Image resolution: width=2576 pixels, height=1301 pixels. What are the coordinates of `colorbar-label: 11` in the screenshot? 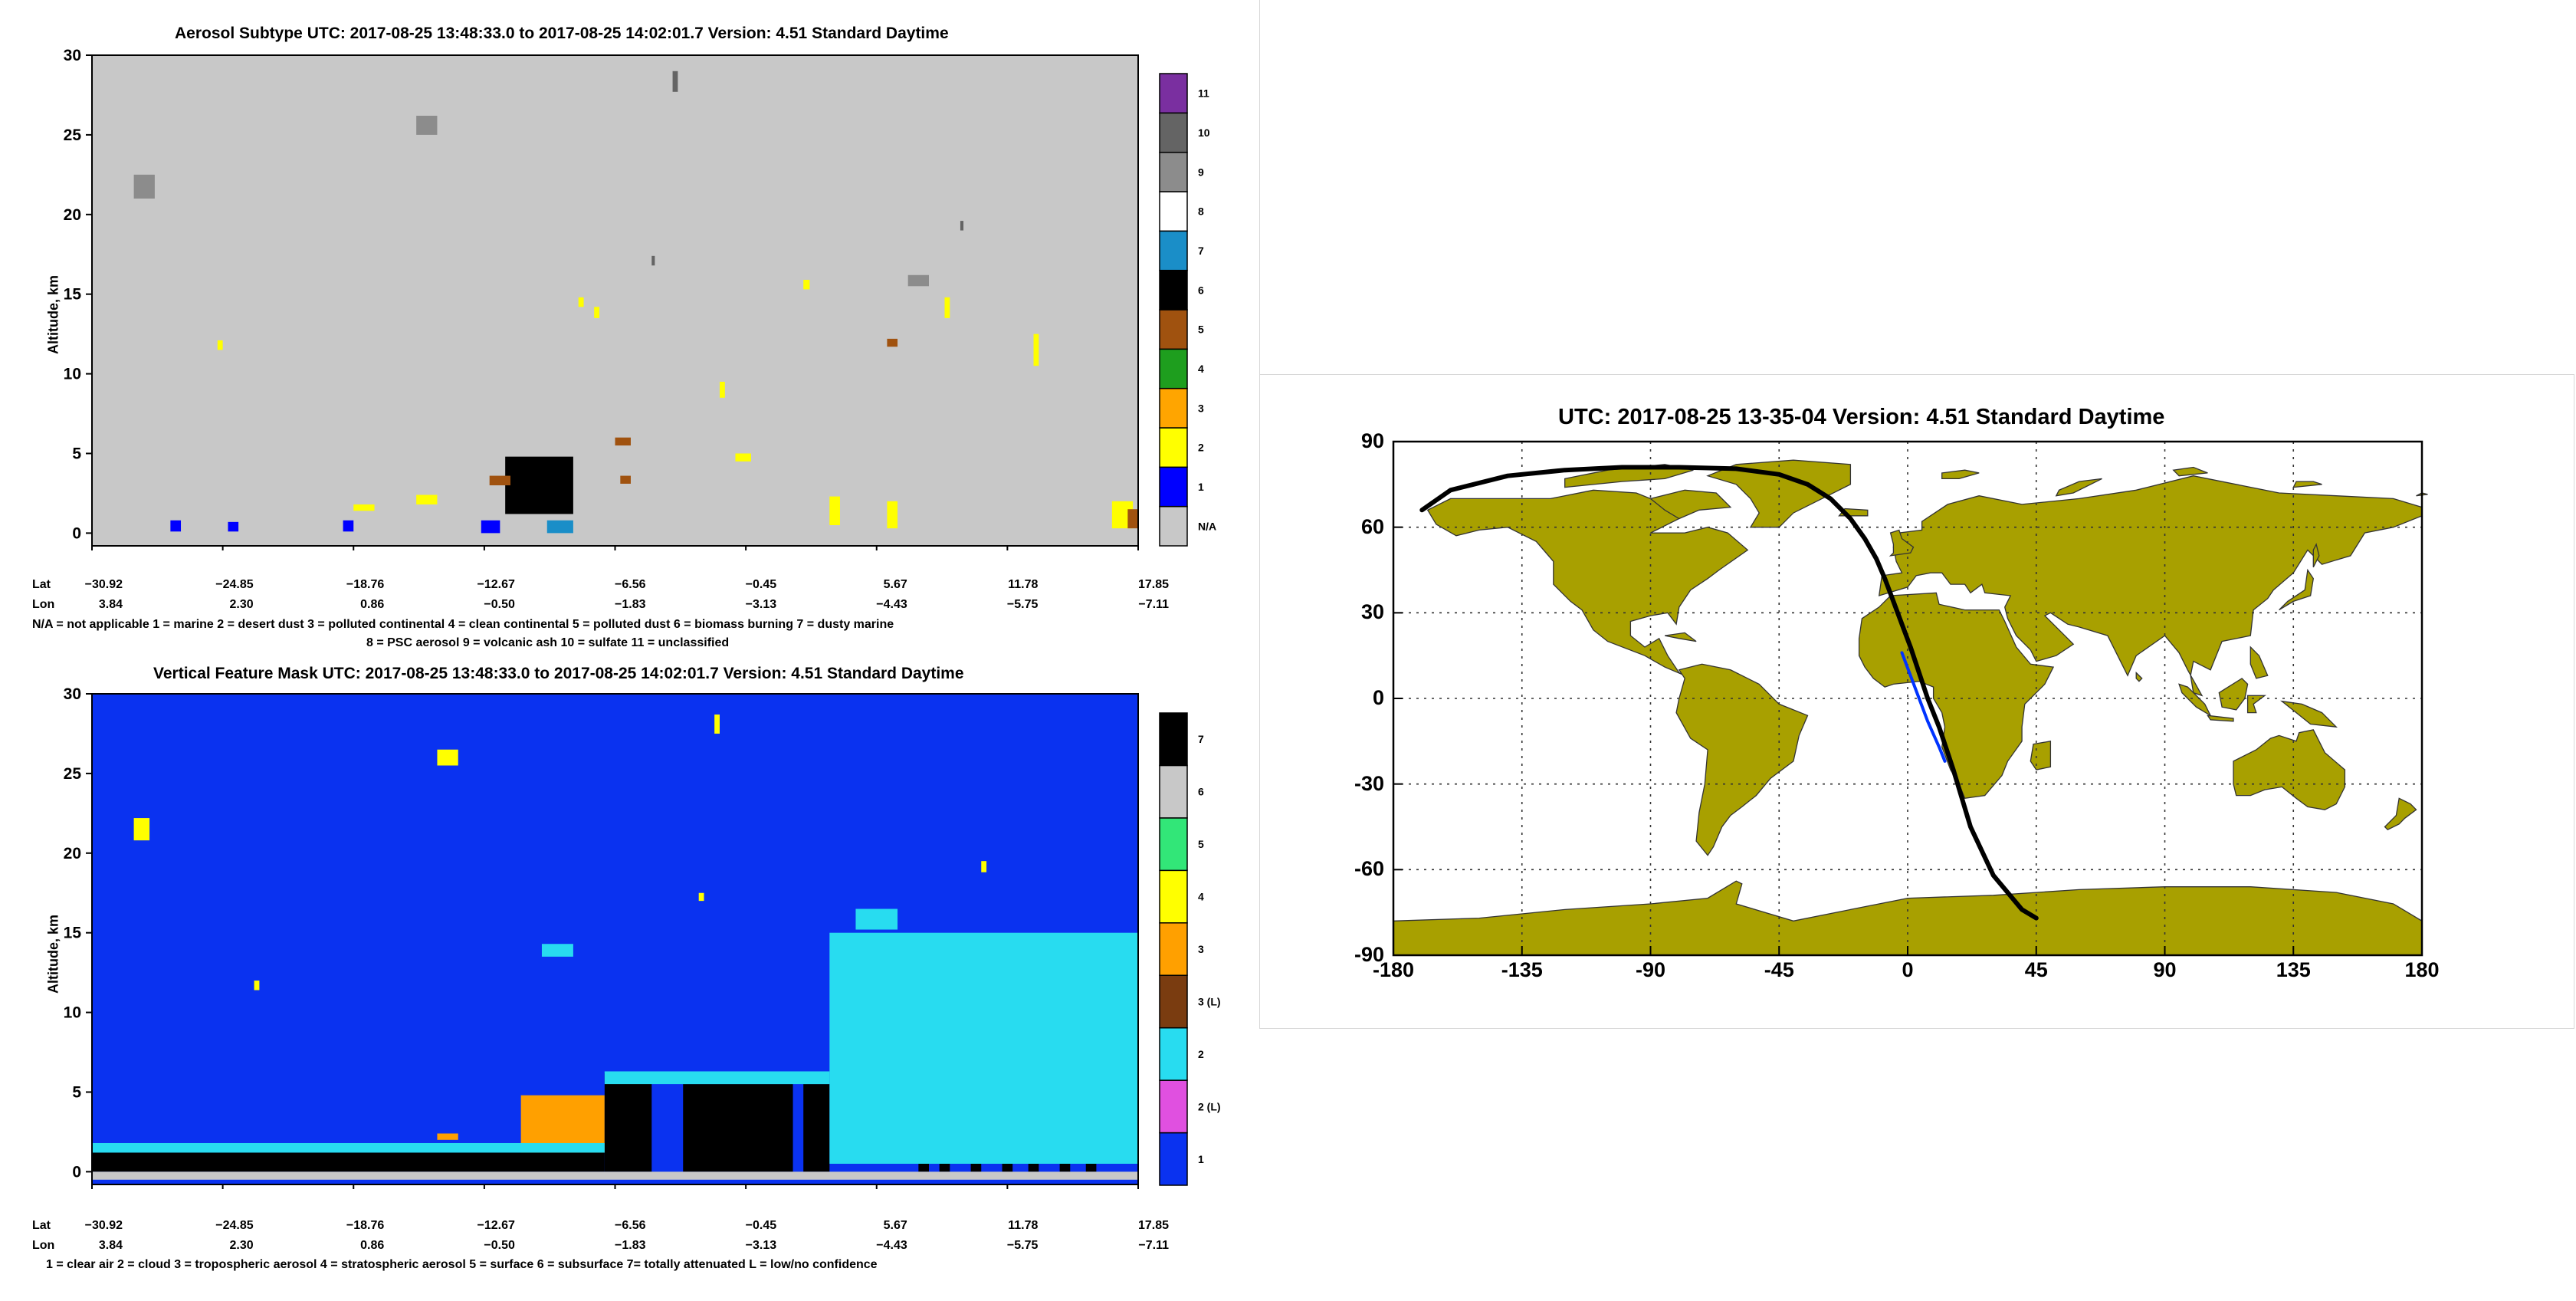 It's located at (1203, 93).